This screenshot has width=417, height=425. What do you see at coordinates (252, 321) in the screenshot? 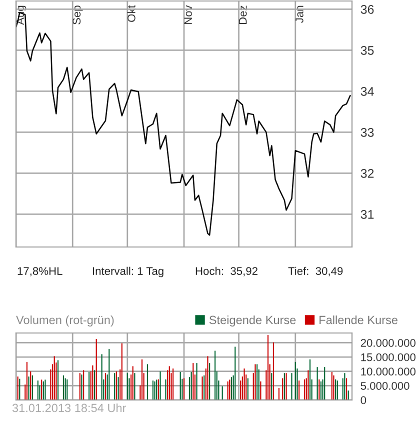
I see `legend-label: Steigende Kurse` at bounding box center [252, 321].